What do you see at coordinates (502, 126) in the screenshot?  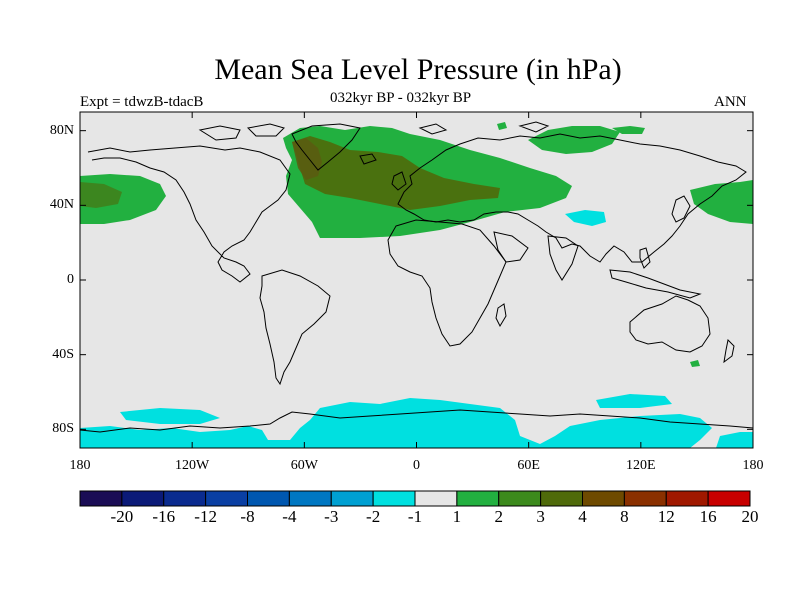 I see `arctic-positive-patch` at bounding box center [502, 126].